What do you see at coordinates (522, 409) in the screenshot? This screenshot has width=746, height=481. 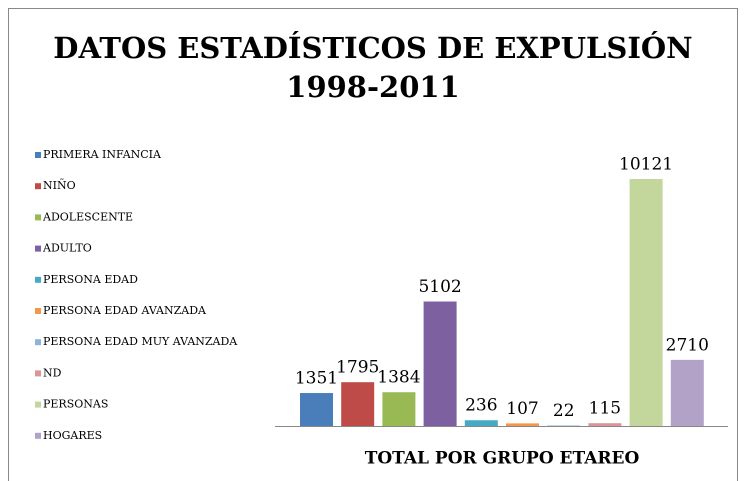 I see `data-label: 107` at bounding box center [522, 409].